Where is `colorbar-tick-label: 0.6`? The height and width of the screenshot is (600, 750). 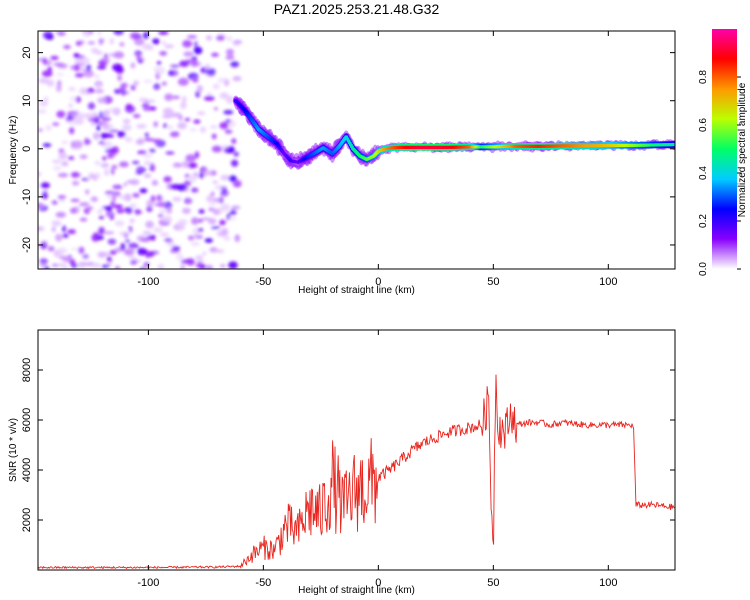 colorbar-tick-label: 0.6 is located at coordinates (703, 125).